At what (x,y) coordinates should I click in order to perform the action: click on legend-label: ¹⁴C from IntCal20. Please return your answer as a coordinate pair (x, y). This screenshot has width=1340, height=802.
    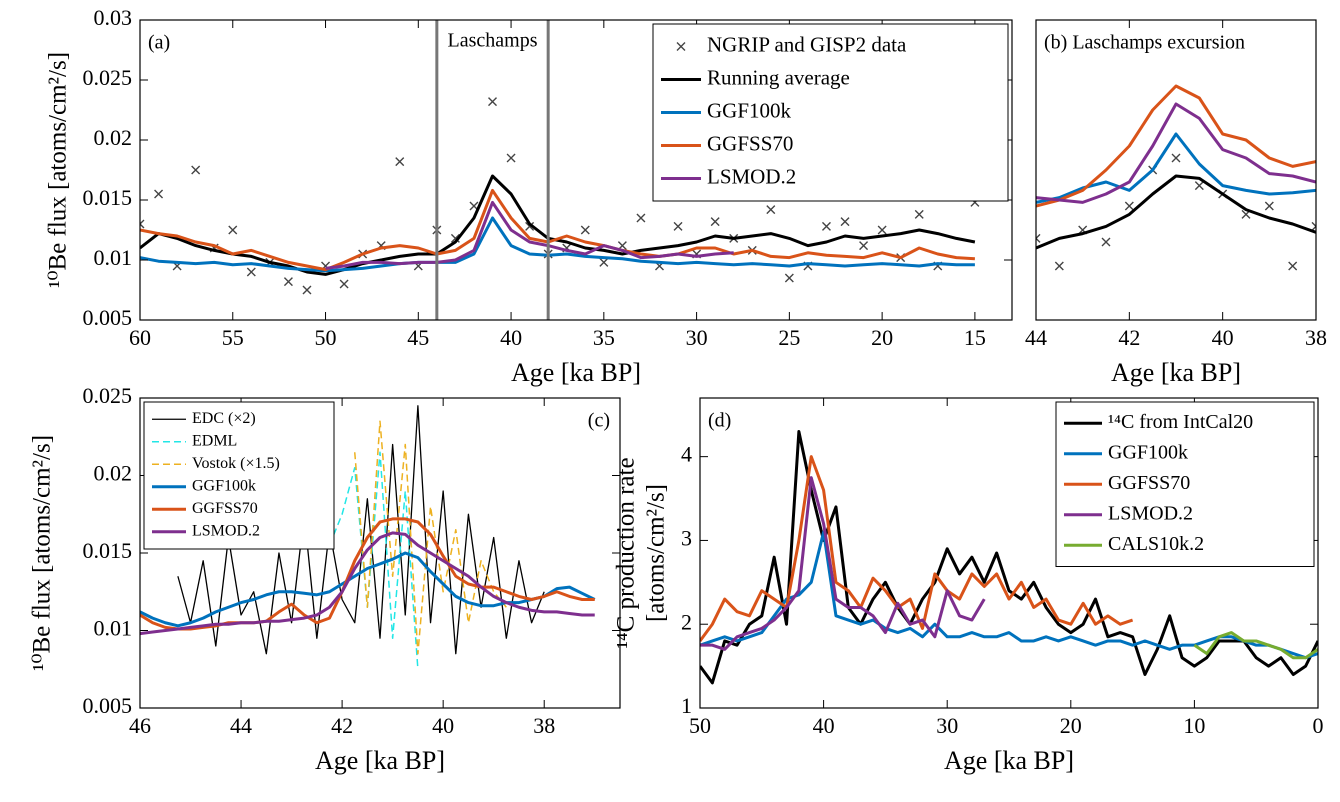
    Looking at the image, I should click on (1180, 422).